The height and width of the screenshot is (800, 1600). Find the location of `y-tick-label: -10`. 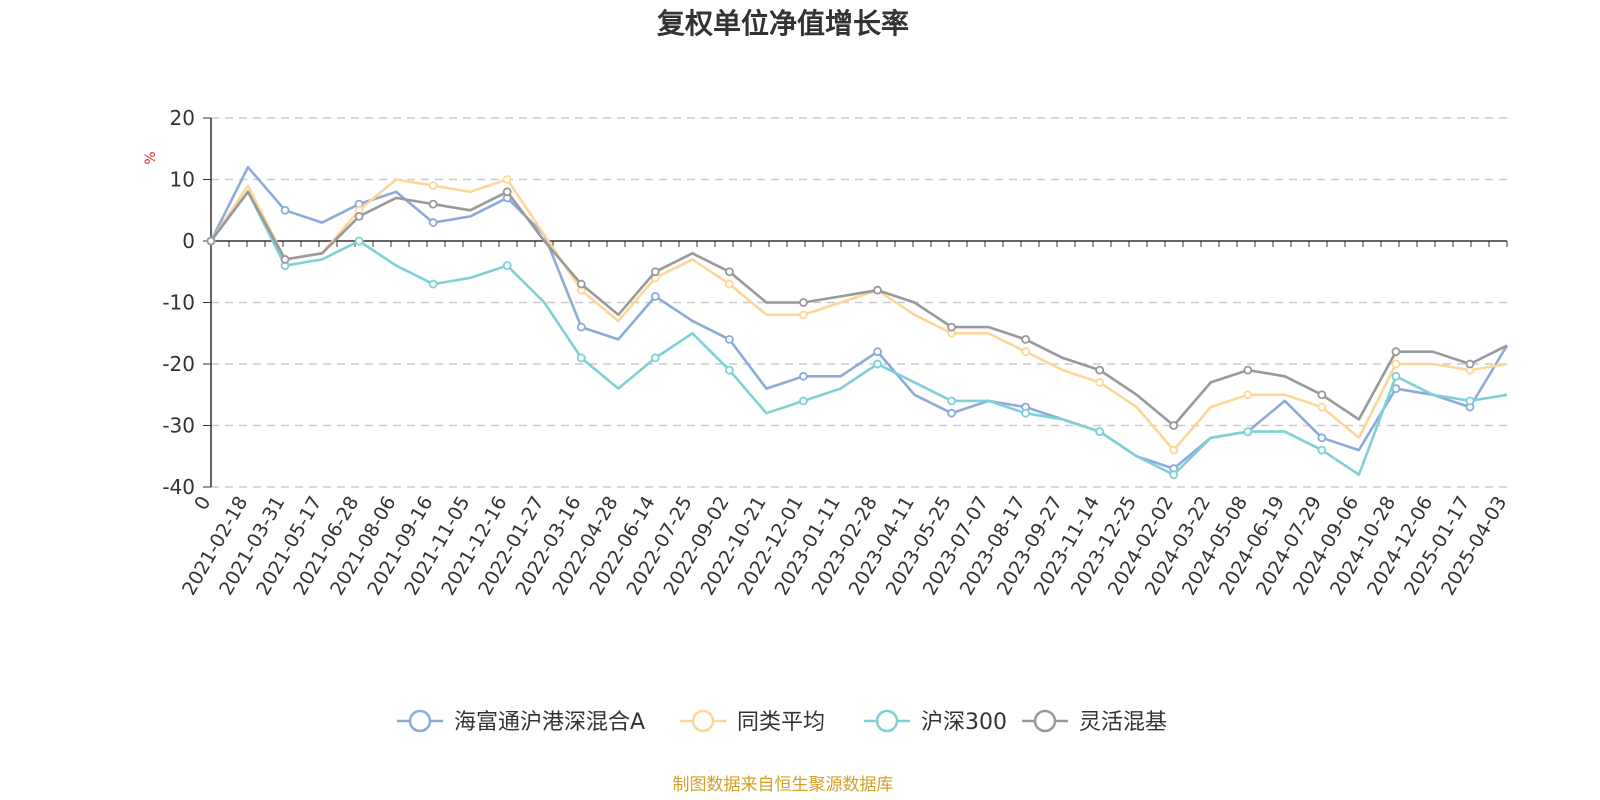

y-tick-label: -10 is located at coordinates (178, 303).